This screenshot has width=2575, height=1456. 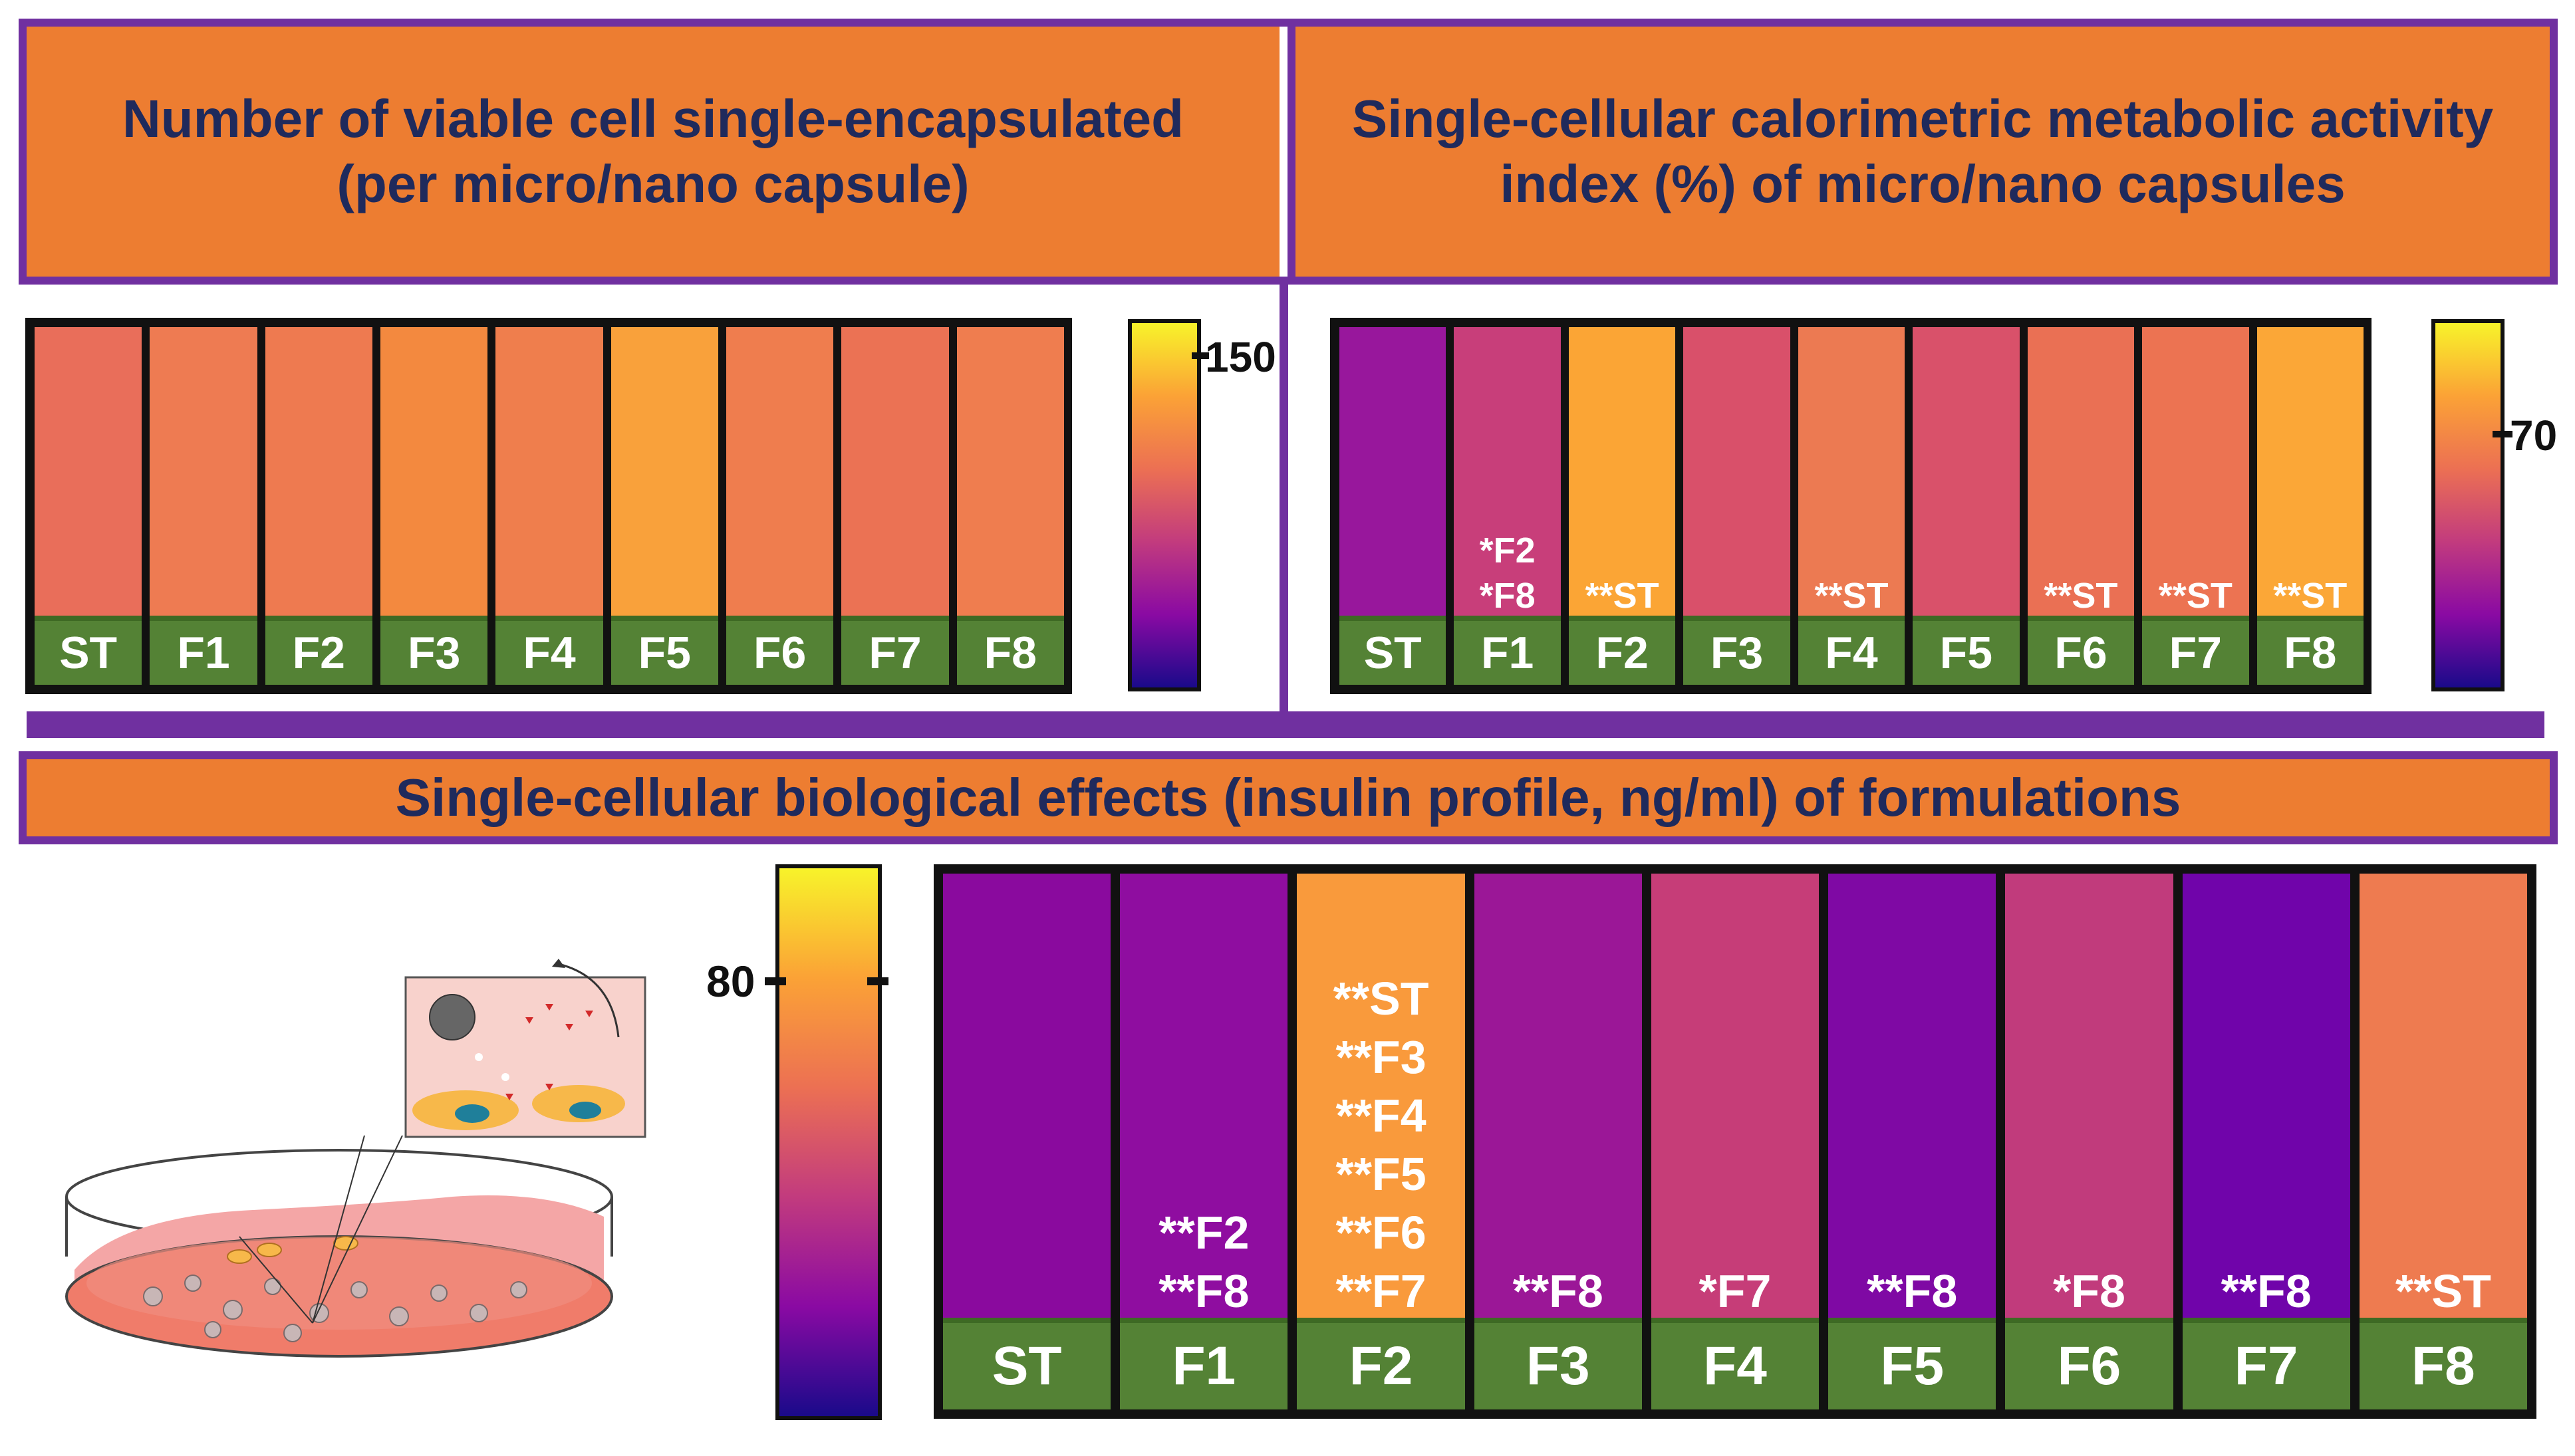 What do you see at coordinates (653, 184) in the screenshot?
I see `title-panel-a-line2: (per micro/nano capsule)` at bounding box center [653, 184].